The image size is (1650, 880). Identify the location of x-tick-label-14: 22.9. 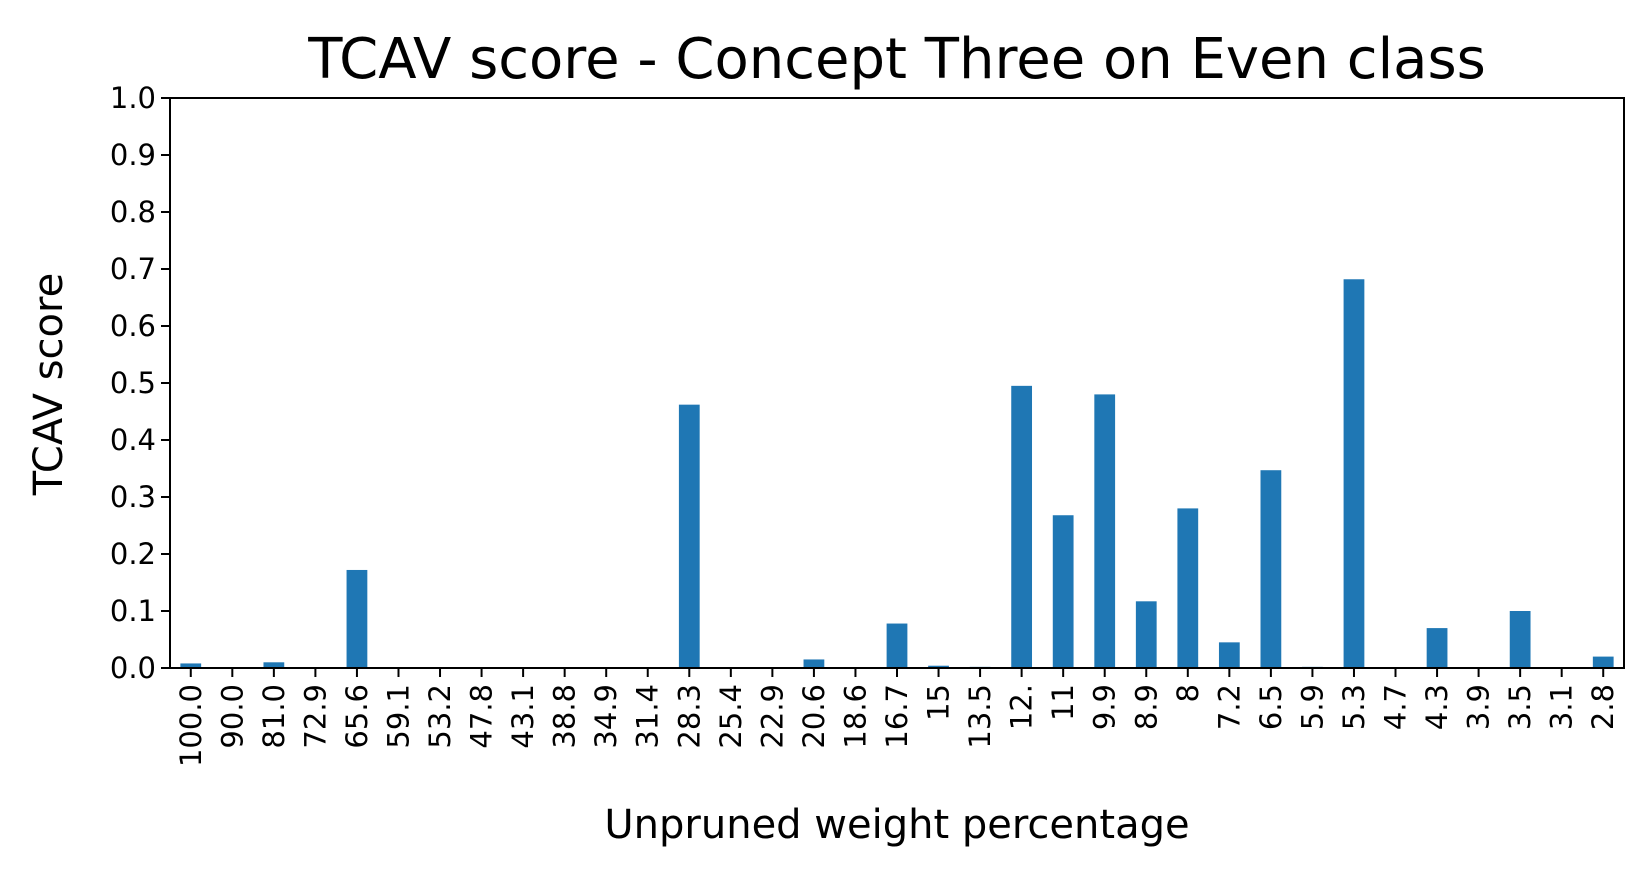
(772, 716).